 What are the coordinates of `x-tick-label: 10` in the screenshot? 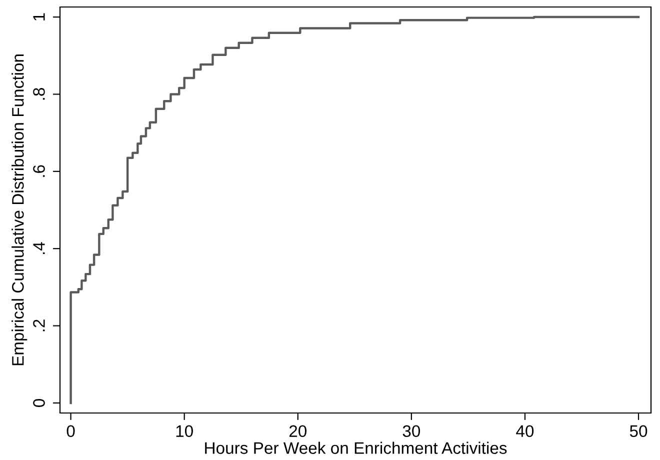 It's located at (184, 431).